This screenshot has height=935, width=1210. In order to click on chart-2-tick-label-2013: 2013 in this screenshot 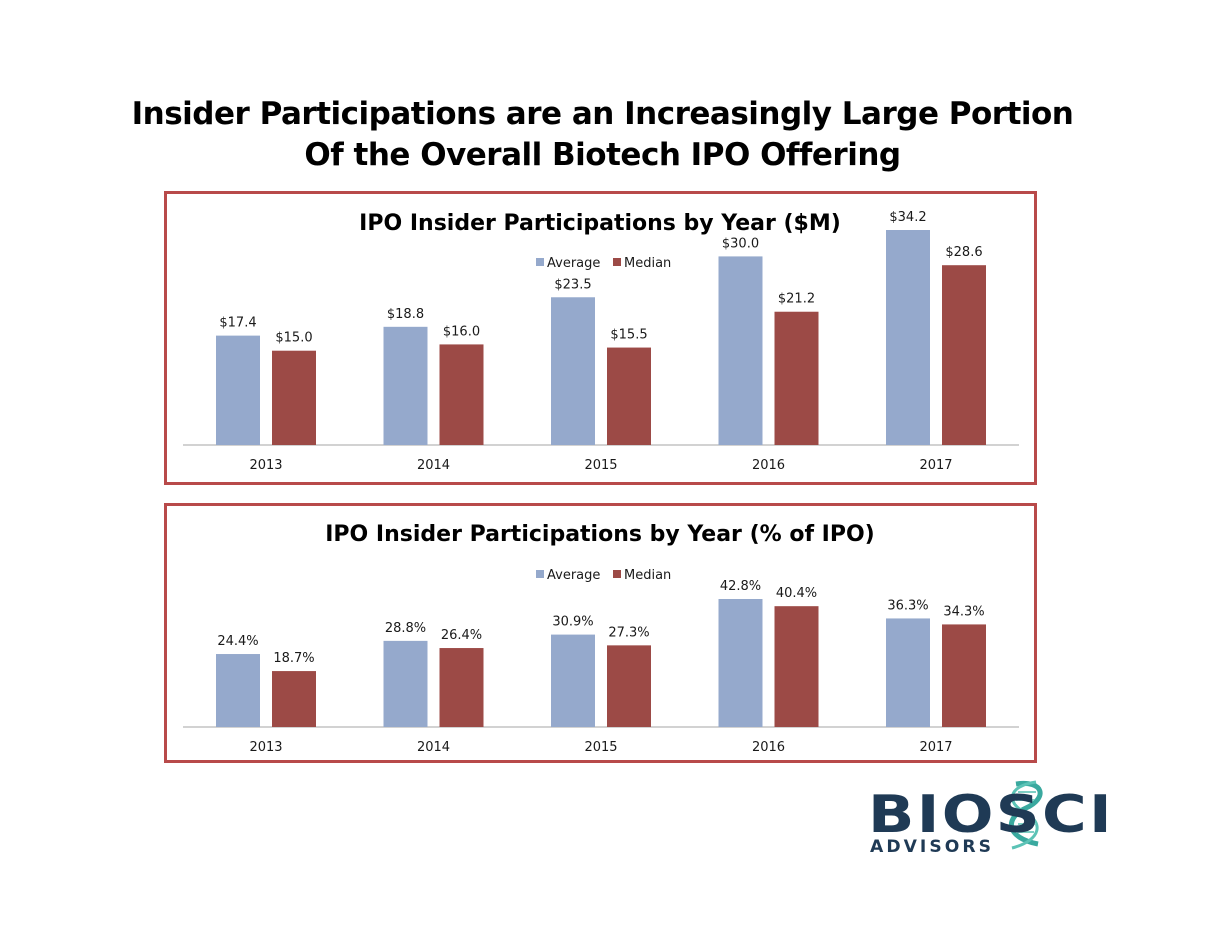, I will do `click(265, 747)`.